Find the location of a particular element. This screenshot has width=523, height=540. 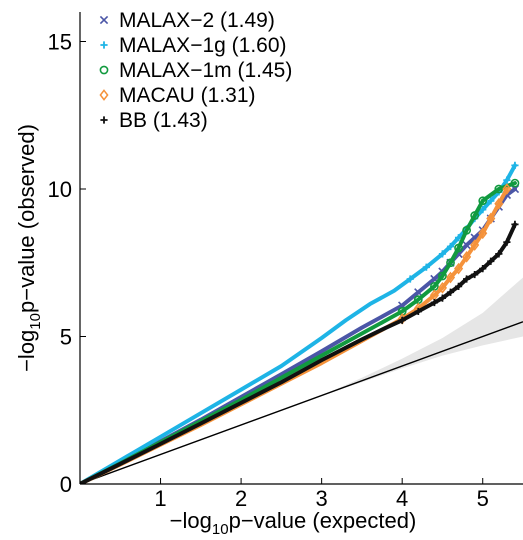

legend-item: MALAX−1m (1.45) is located at coordinates (195, 70).